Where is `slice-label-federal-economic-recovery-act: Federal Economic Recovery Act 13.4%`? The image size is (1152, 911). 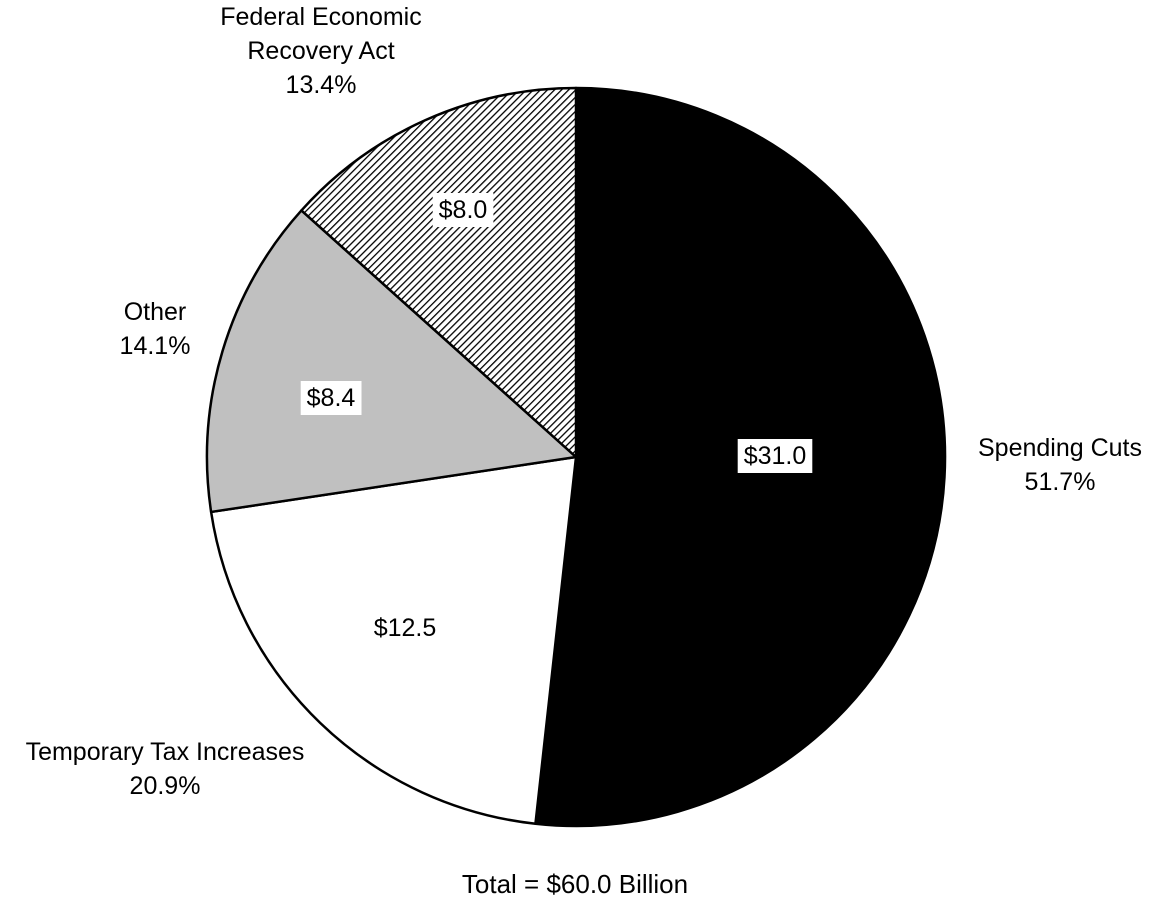
slice-label-federal-economic-recovery-act: Federal Economic Recovery Act 13.4% is located at coordinates (320, 51).